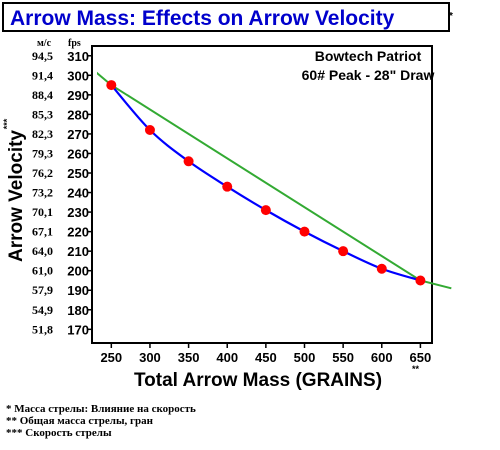 This screenshot has width=500, height=450. I want to click on y-tick-label-fps: 220, so click(78, 232).